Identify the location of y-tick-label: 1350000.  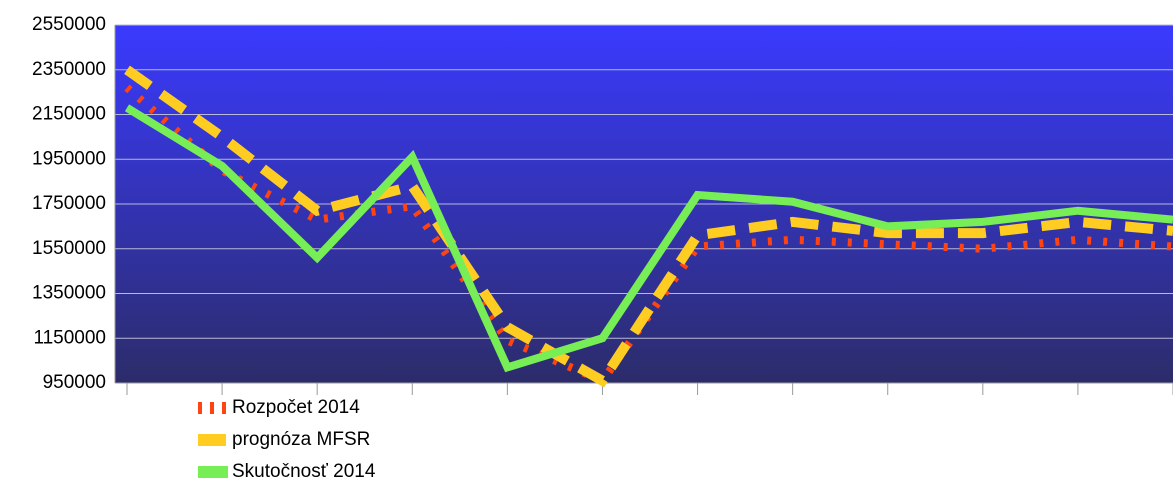
(69, 293).